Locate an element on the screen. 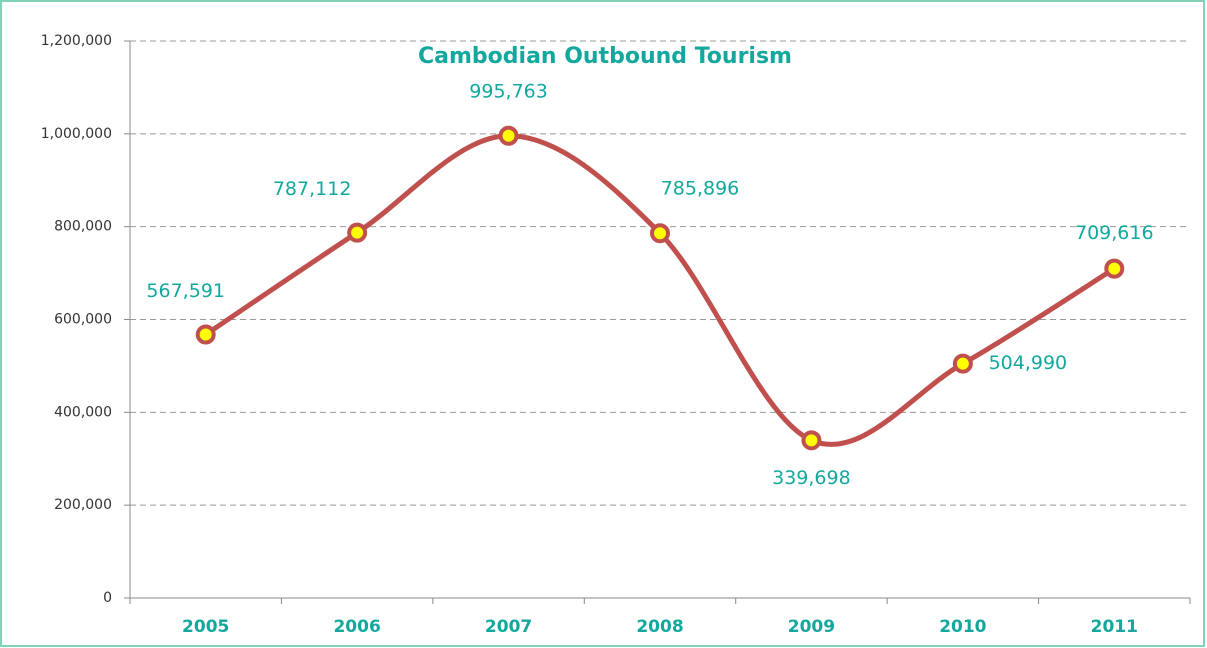  x-tick-label: 2009 is located at coordinates (811, 627).